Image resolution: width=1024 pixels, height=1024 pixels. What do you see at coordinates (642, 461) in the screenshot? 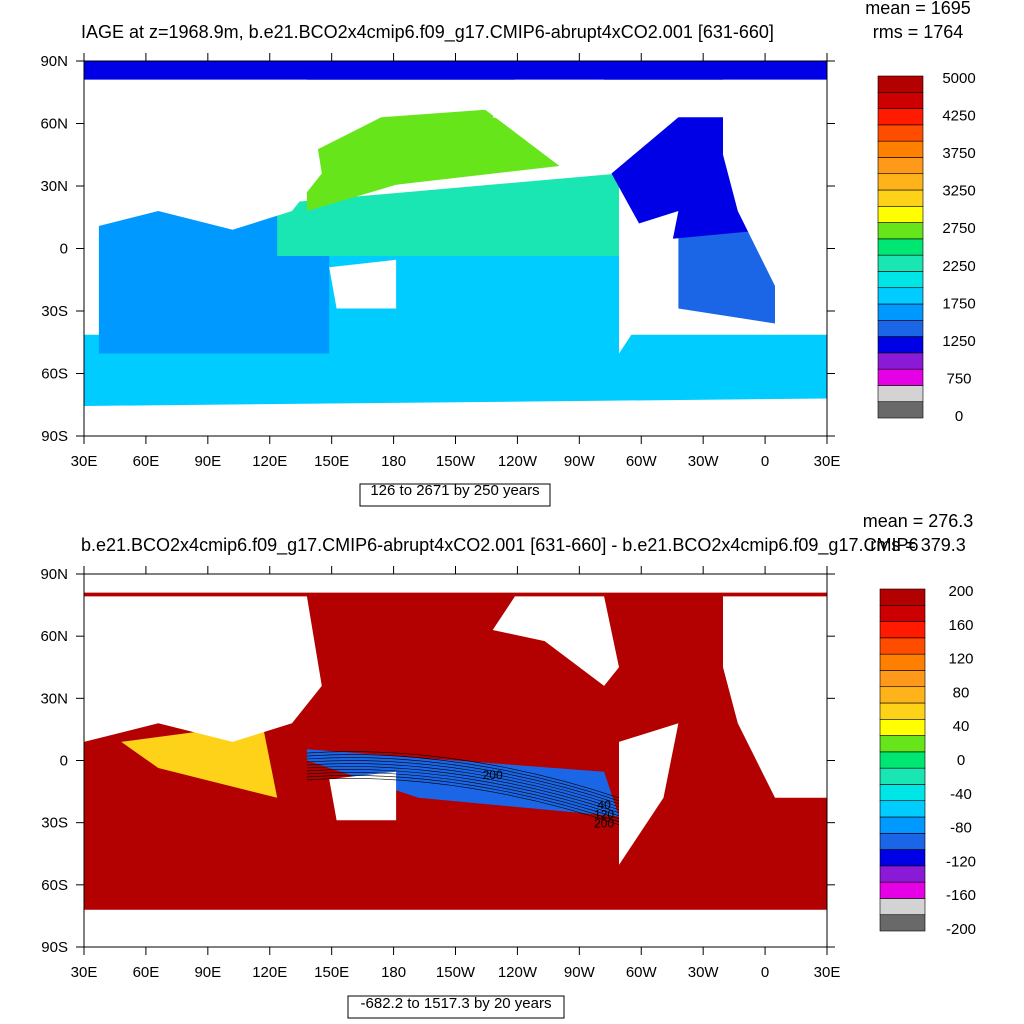
I see `x-tick-label: 60W` at bounding box center [642, 461].